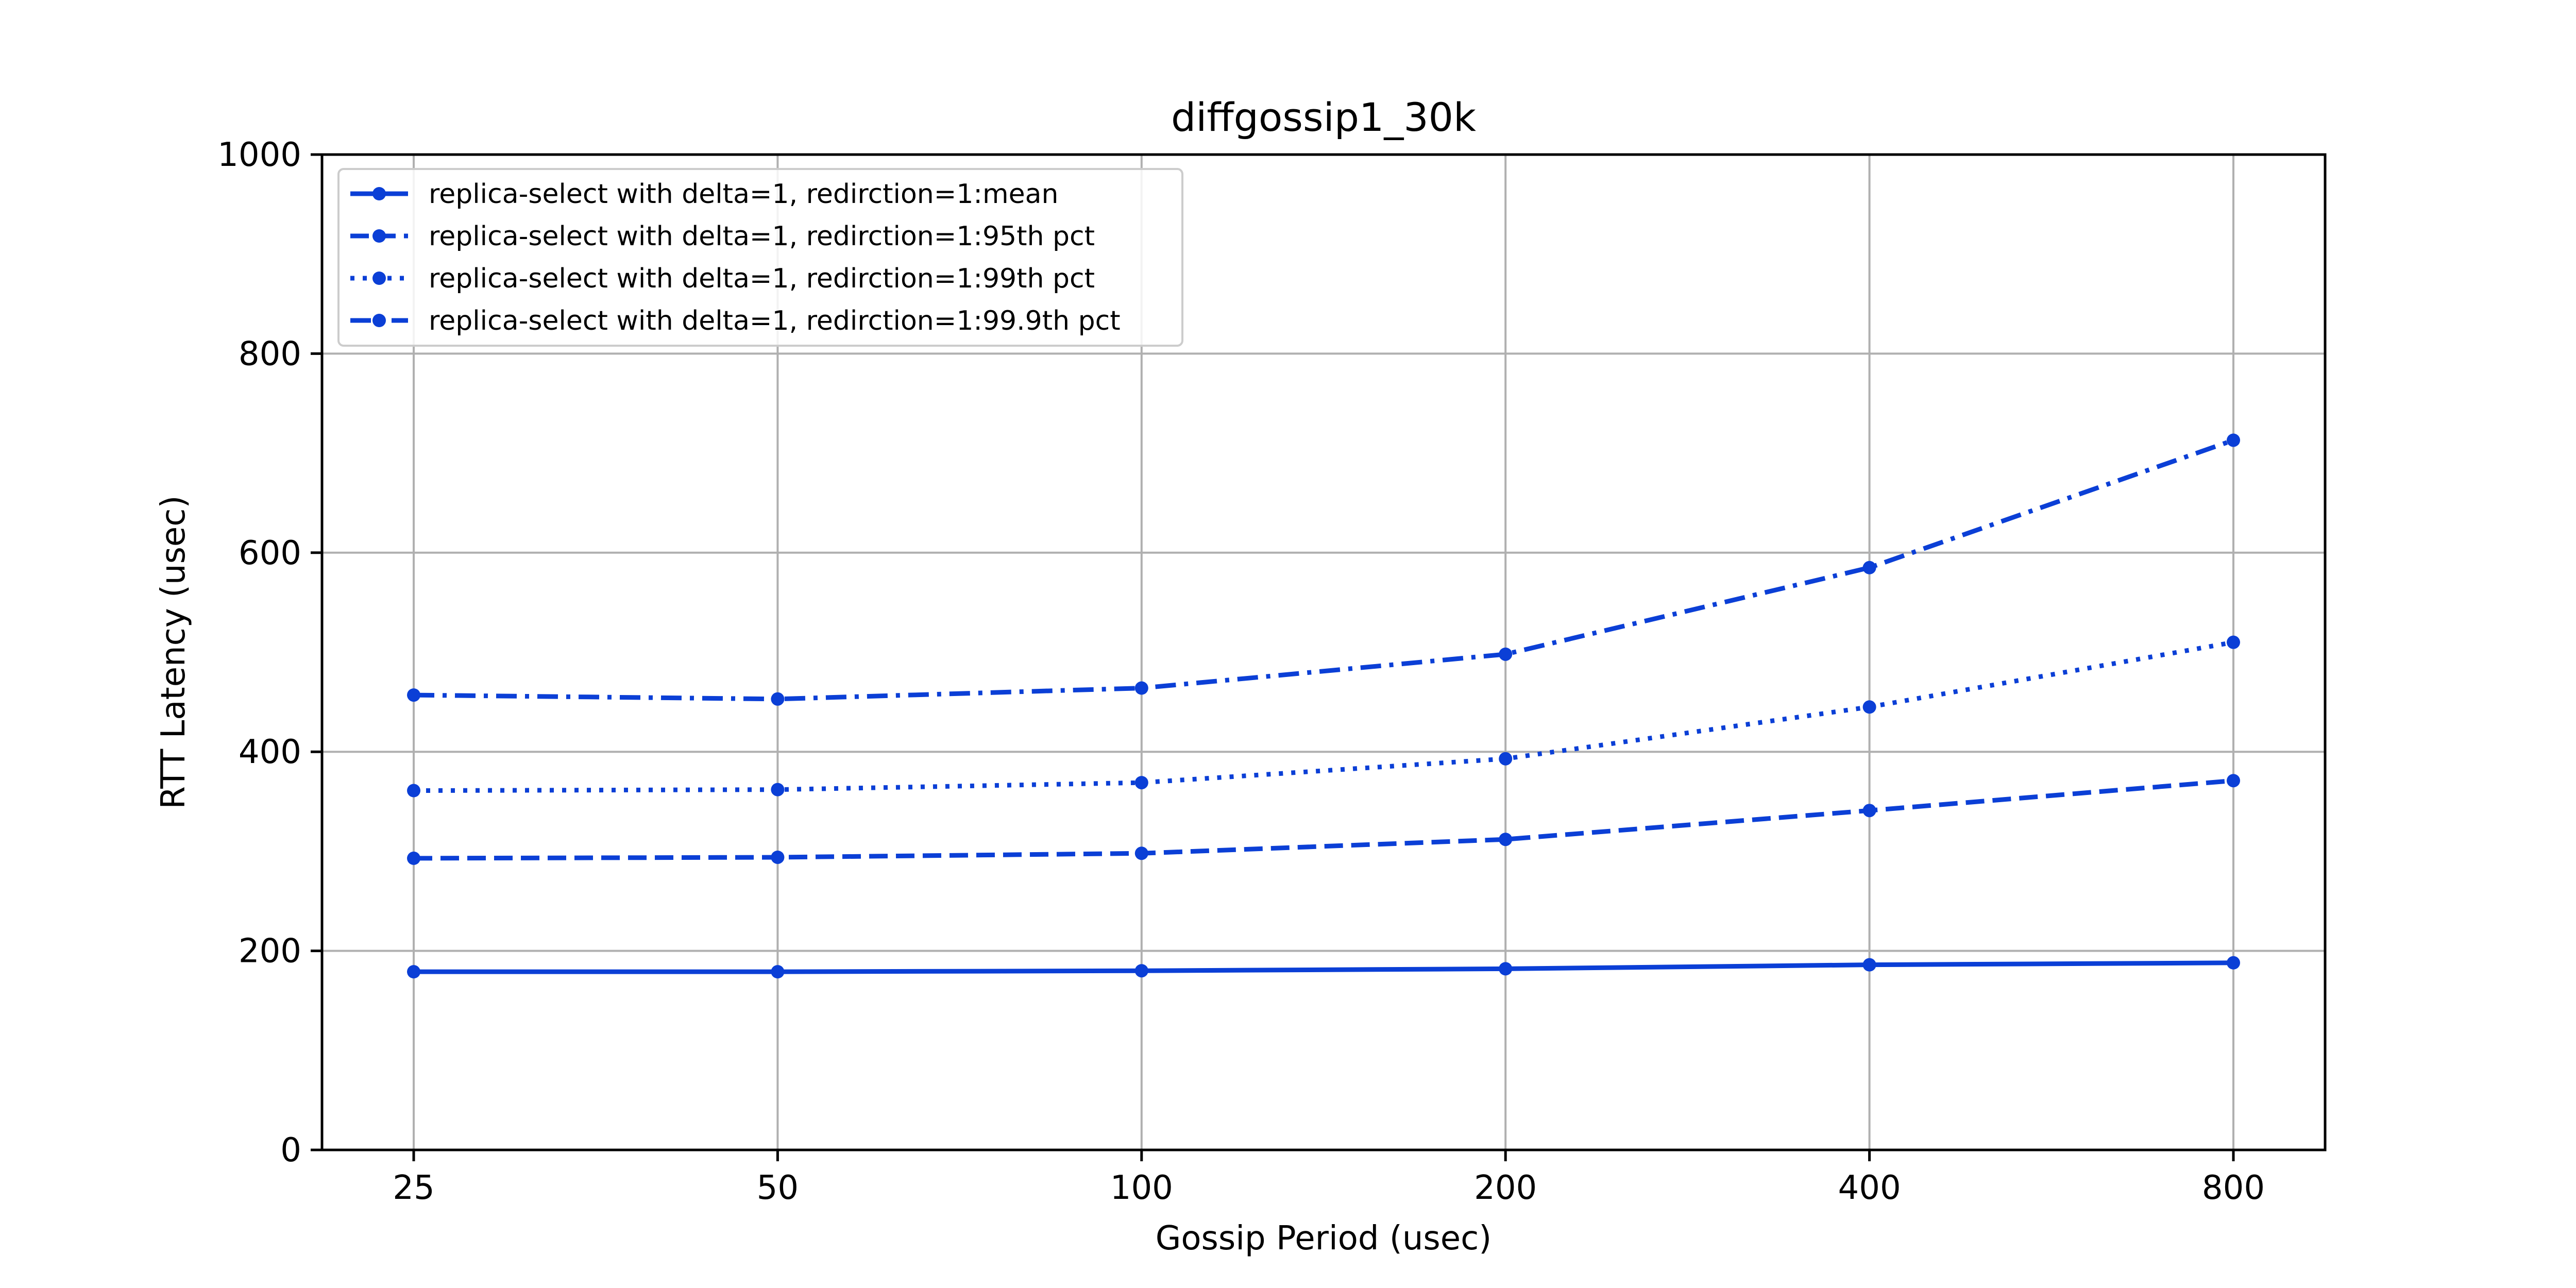 The image size is (2576, 1288). Describe the element at coordinates (1869, 1188) in the screenshot. I see `x-tick-label: 400` at that location.